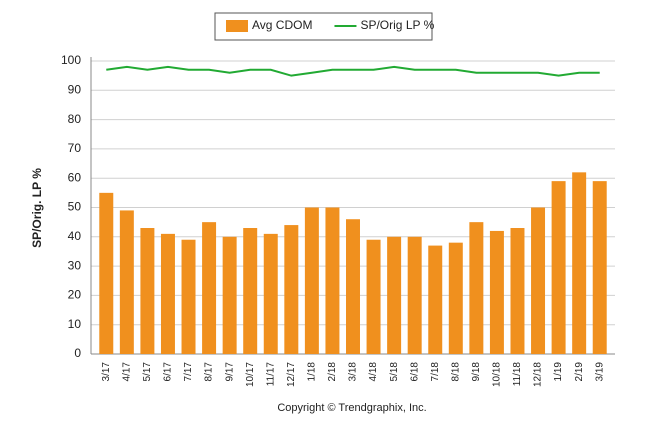 The image size is (646, 434). What do you see at coordinates (397, 25) in the screenshot?
I see `legend-label: SP/Orig LP %` at bounding box center [397, 25].